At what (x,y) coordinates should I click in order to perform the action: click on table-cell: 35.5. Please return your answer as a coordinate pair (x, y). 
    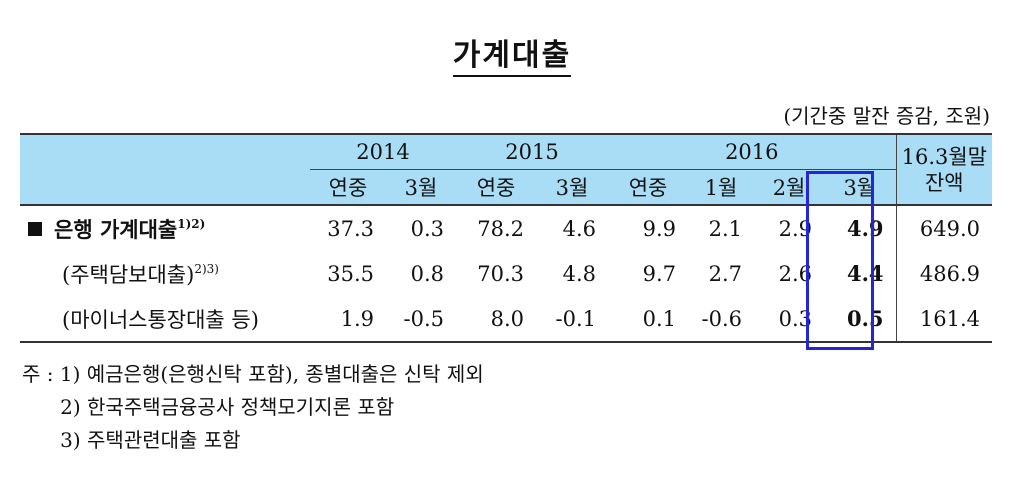
    Looking at the image, I should click on (350, 273).